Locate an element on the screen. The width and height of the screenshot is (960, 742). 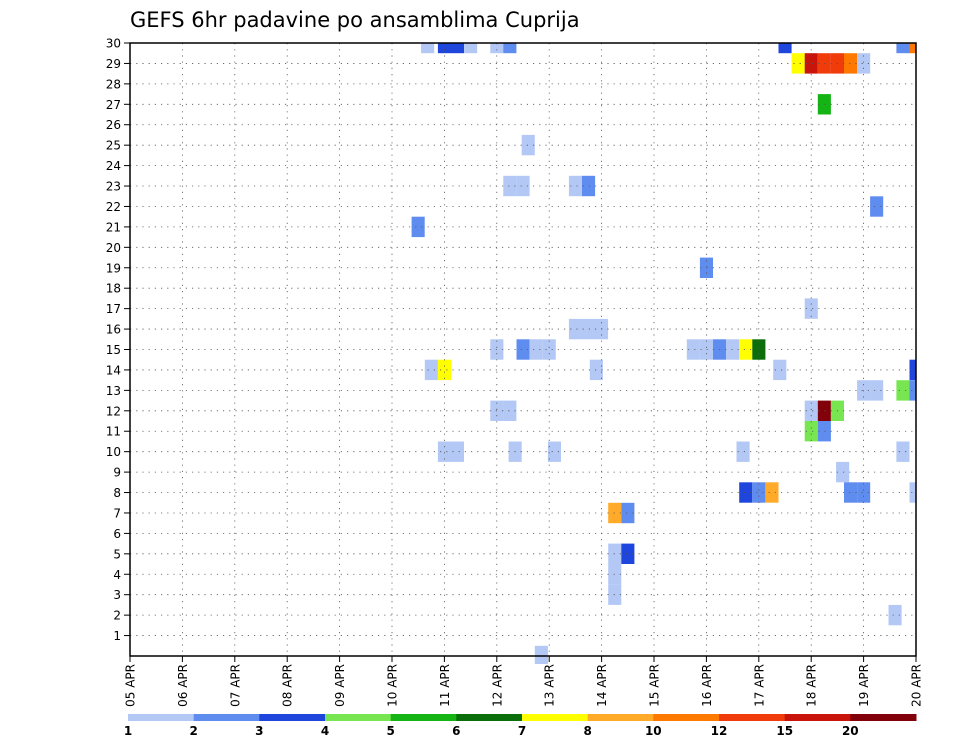
x-tick-label: 10 APR is located at coordinates (393, 685).